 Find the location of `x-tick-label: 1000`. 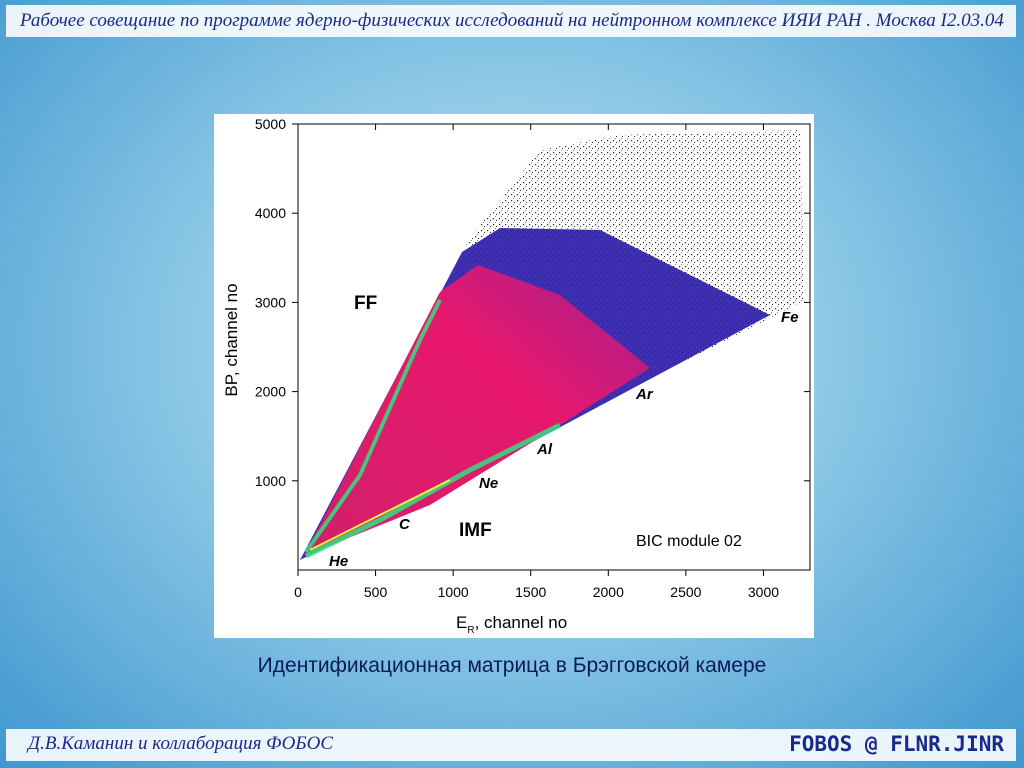

x-tick-label: 1000 is located at coordinates (453, 592).